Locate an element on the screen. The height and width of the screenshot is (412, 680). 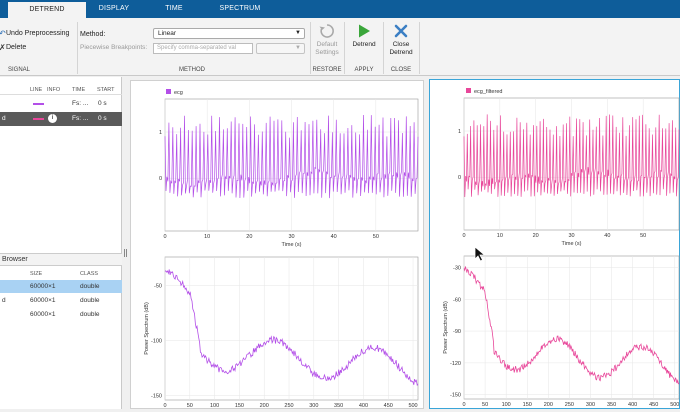
column-header-start: START is located at coordinates (106, 90).